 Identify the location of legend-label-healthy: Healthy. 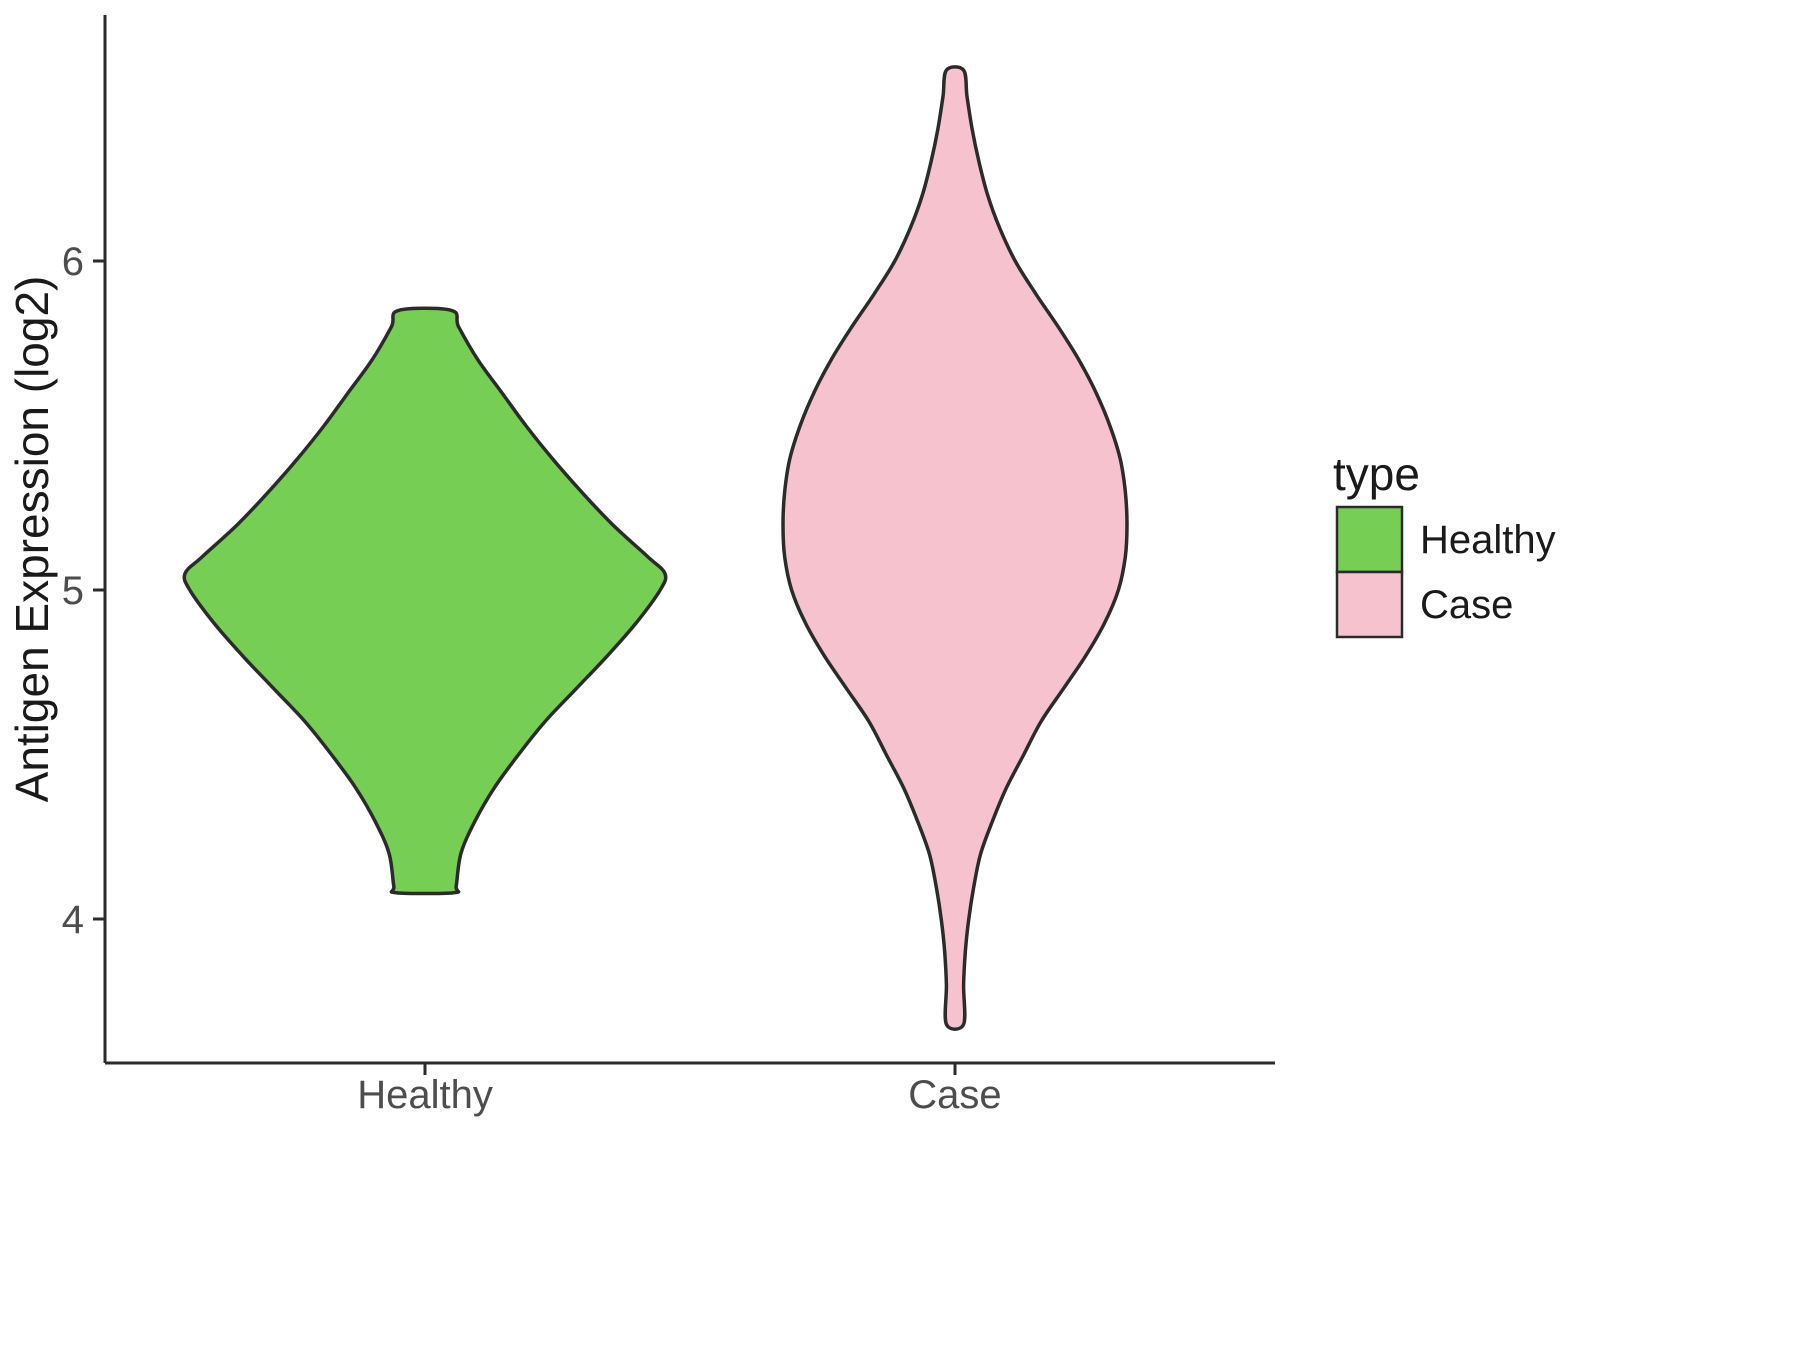
(1488, 540).